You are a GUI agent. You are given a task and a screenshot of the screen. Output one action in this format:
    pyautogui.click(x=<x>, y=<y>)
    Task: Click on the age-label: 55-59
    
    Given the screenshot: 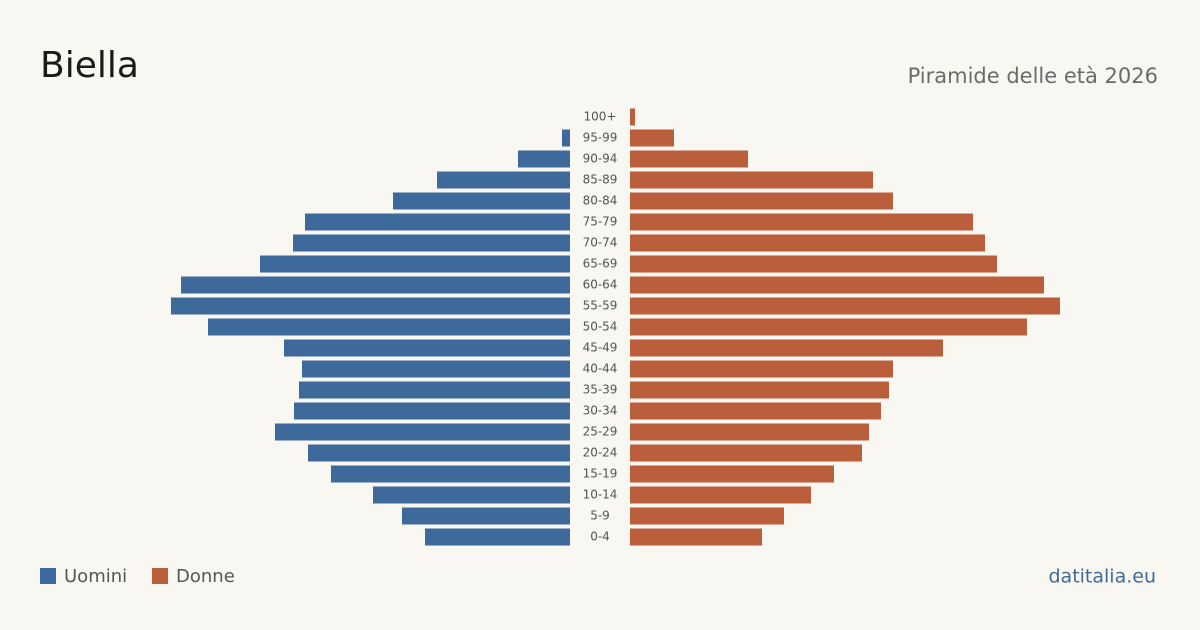 What is the action you would take?
    pyautogui.click(x=600, y=306)
    